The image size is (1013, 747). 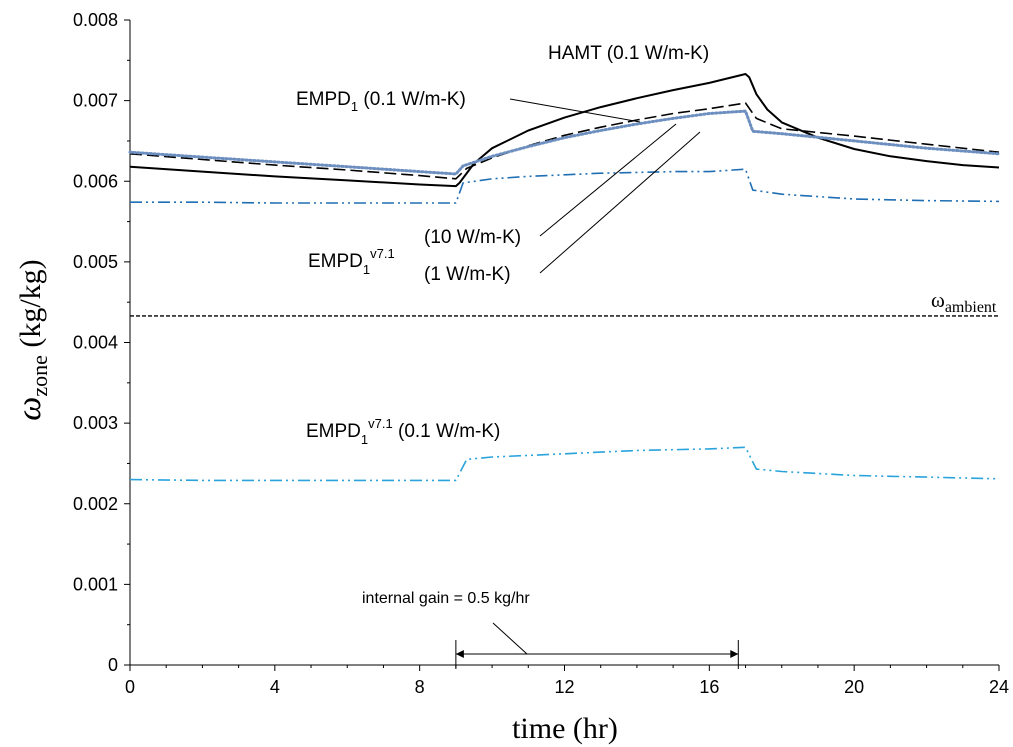 I want to click on annotation-10wmk: (10 W/m-K), so click(x=472, y=237).